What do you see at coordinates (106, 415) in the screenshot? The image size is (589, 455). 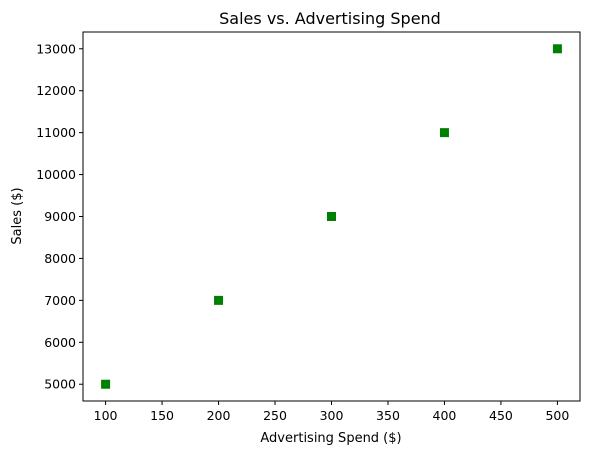 I see `x-tick-label: 100` at bounding box center [106, 415].